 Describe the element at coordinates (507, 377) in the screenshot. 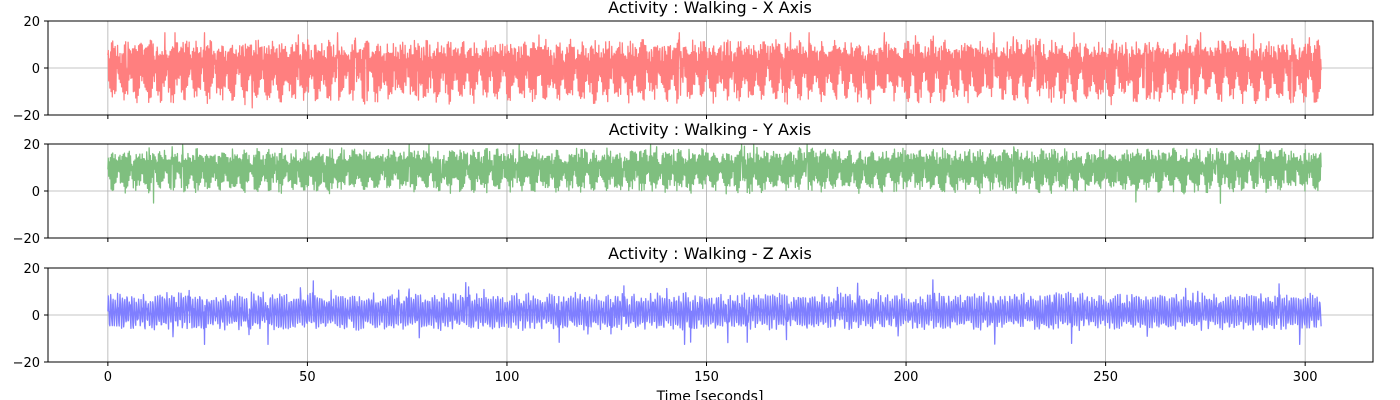

I see `x-tick-label: 100` at that location.